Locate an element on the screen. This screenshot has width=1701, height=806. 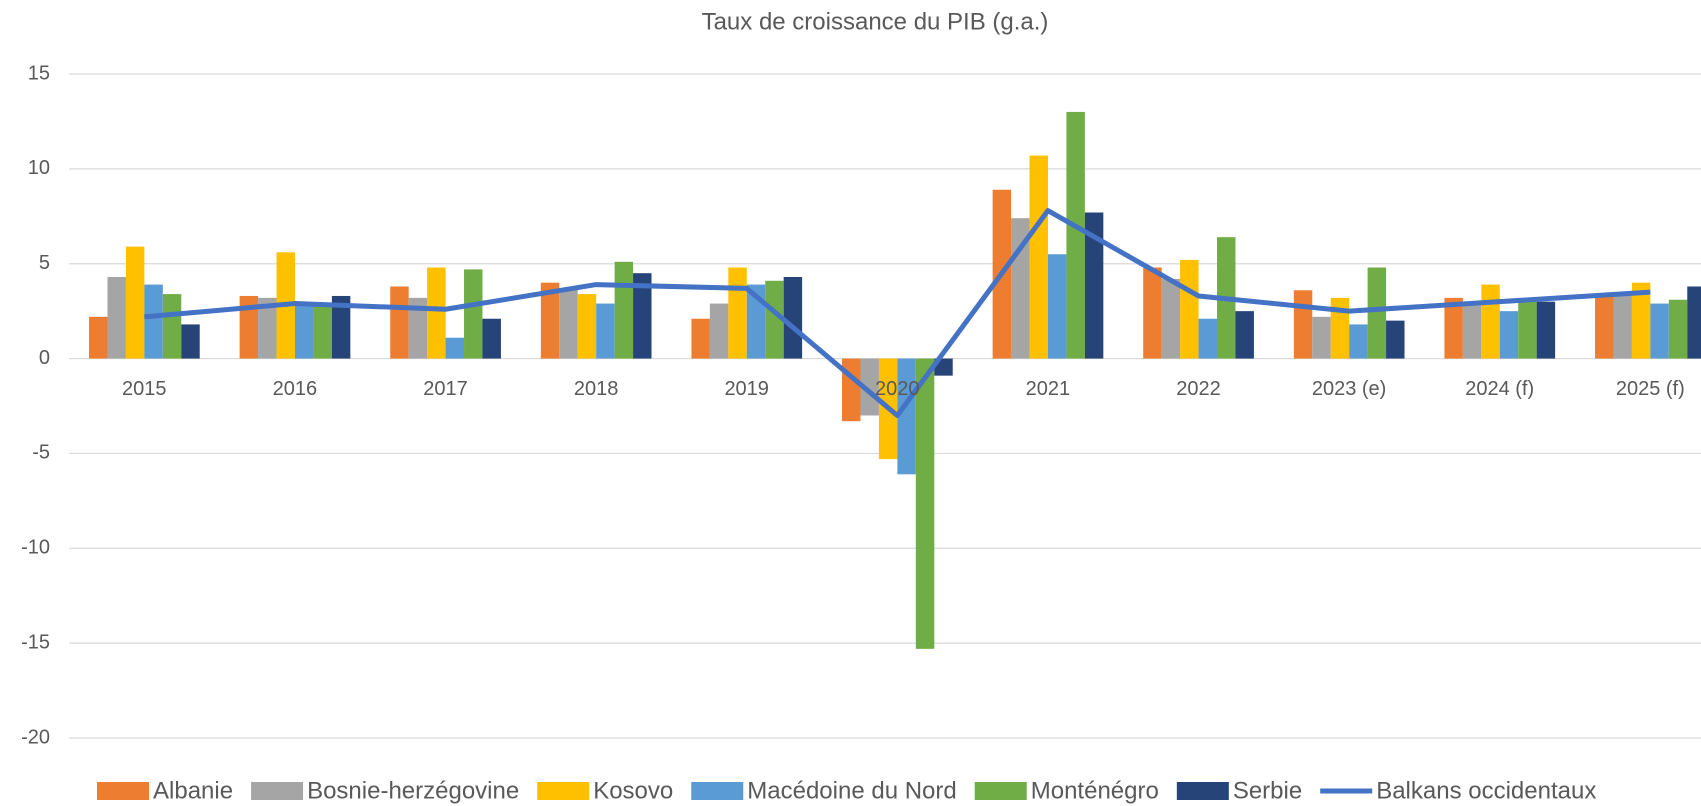
y-tick-label: -5 is located at coordinates (41, 453).